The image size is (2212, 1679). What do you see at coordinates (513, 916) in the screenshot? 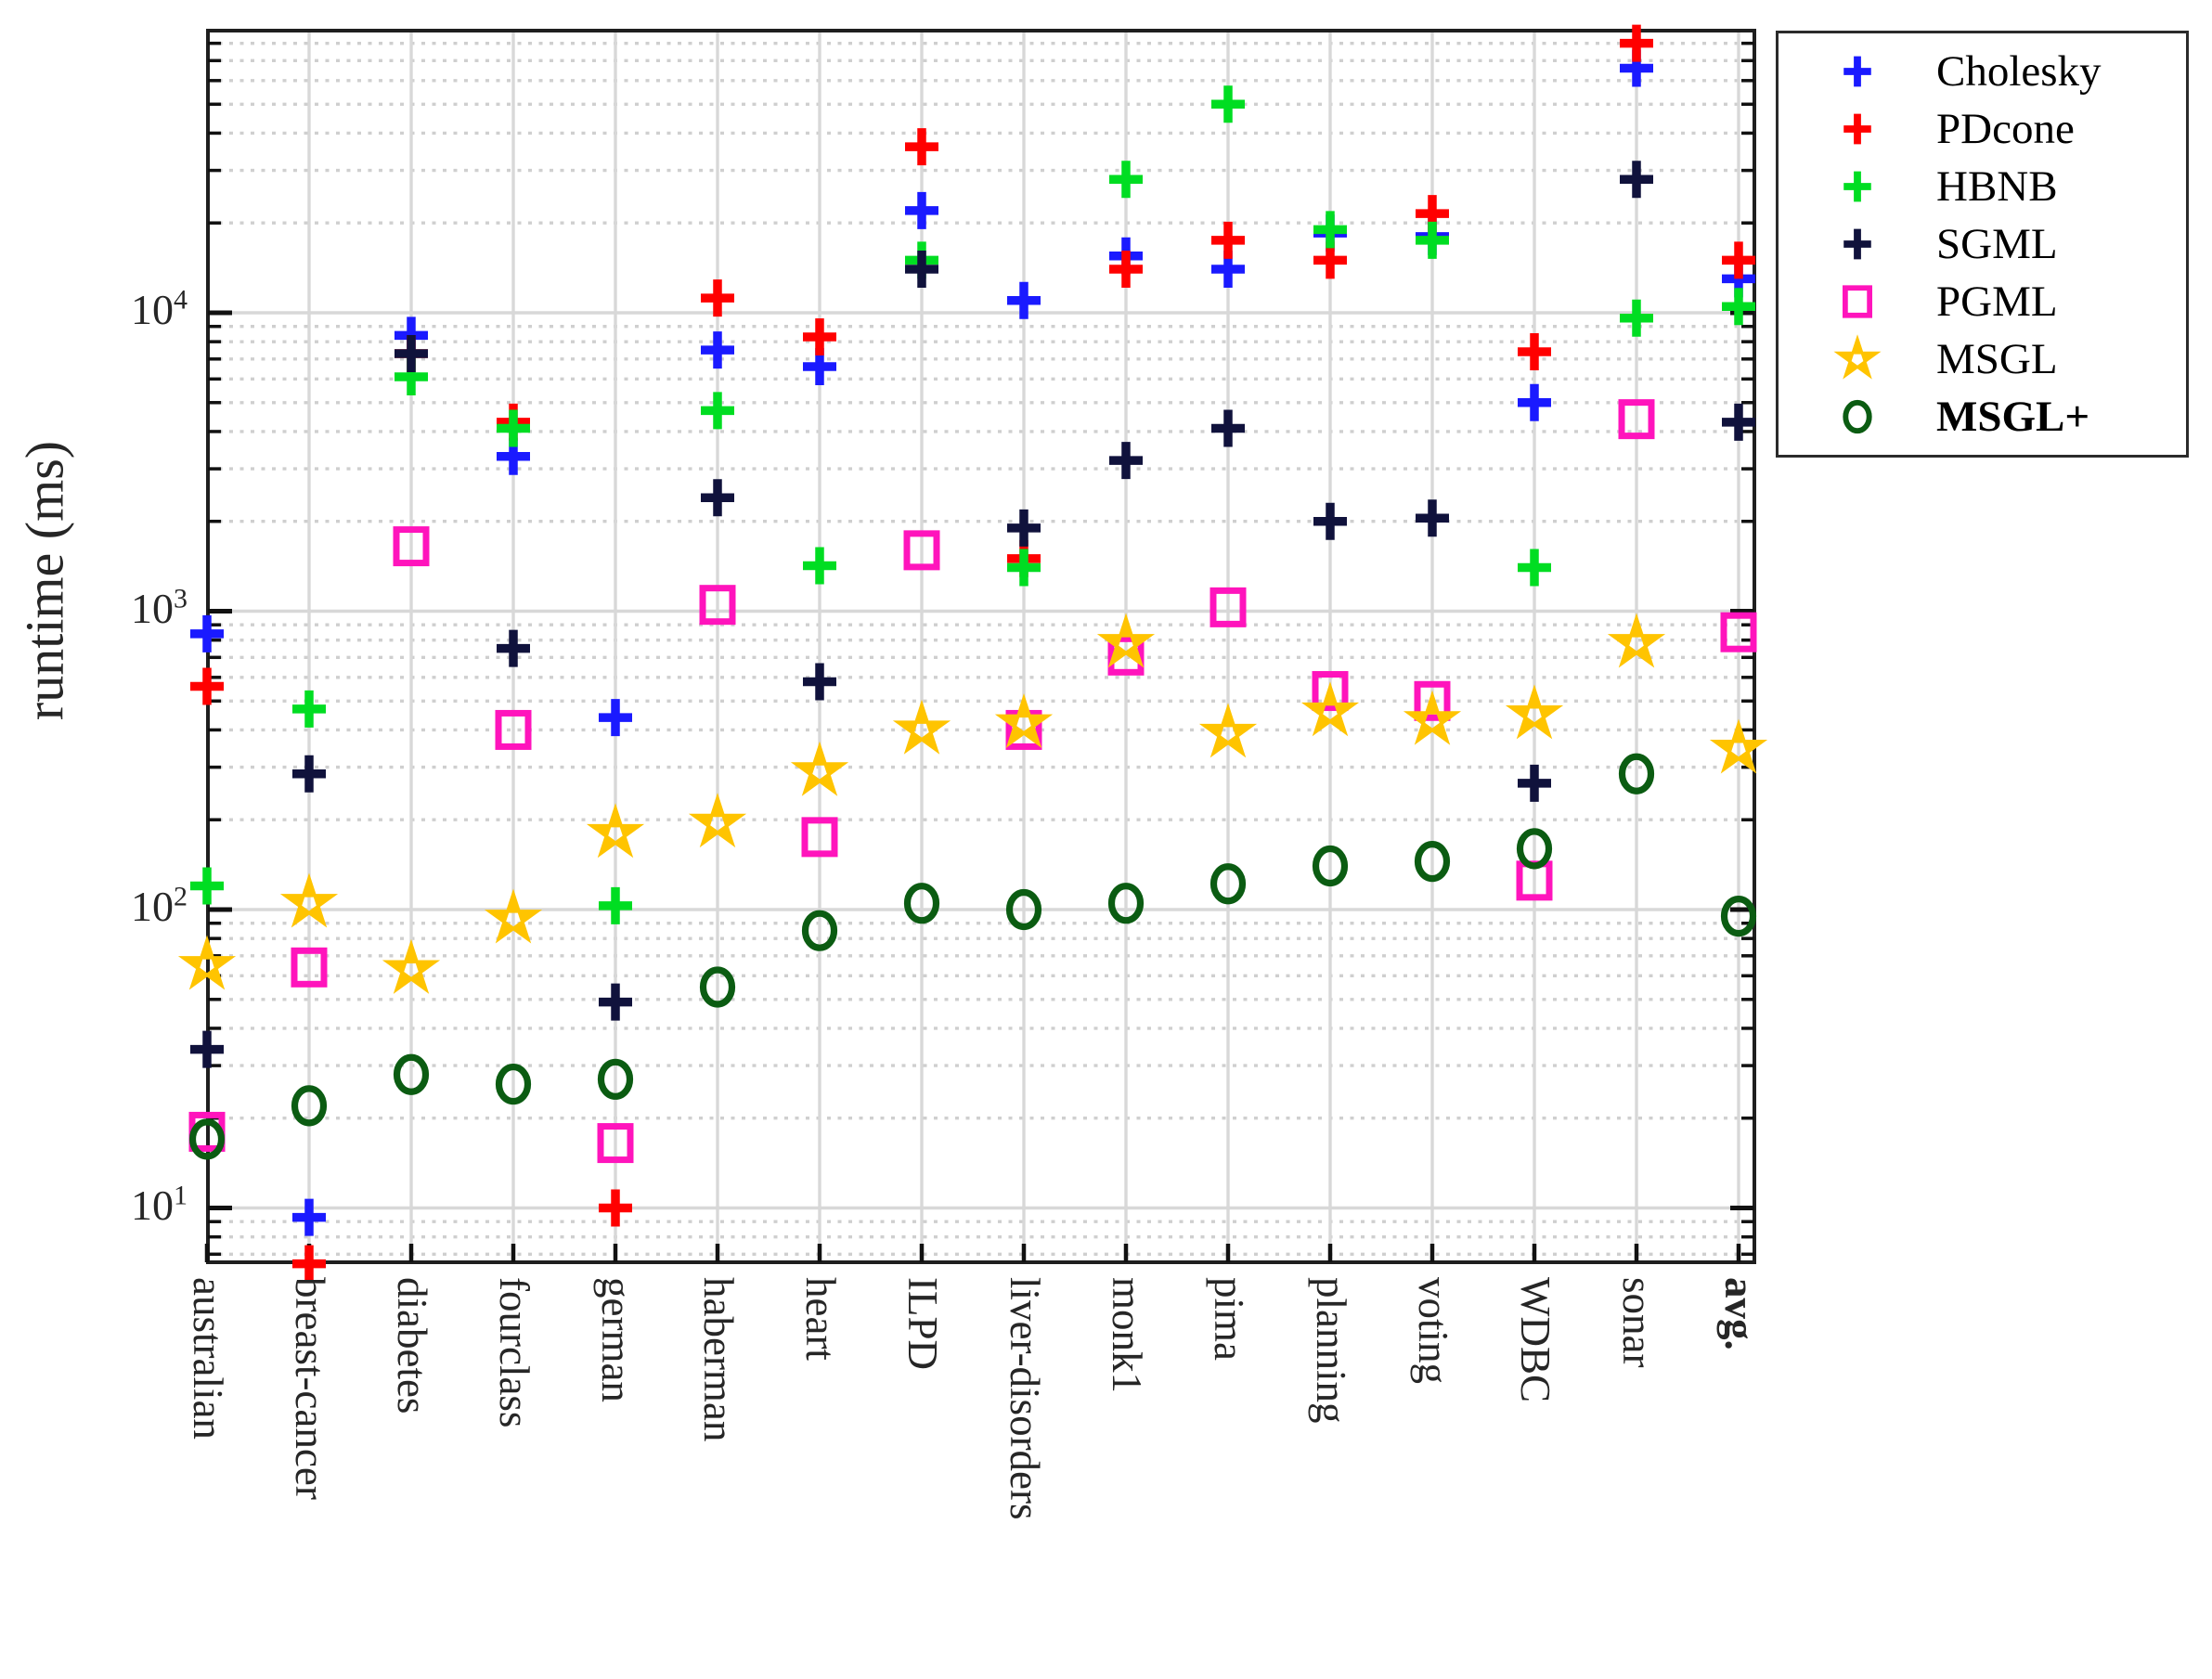
I see `marker-MSGL-fourclass` at bounding box center [513, 916].